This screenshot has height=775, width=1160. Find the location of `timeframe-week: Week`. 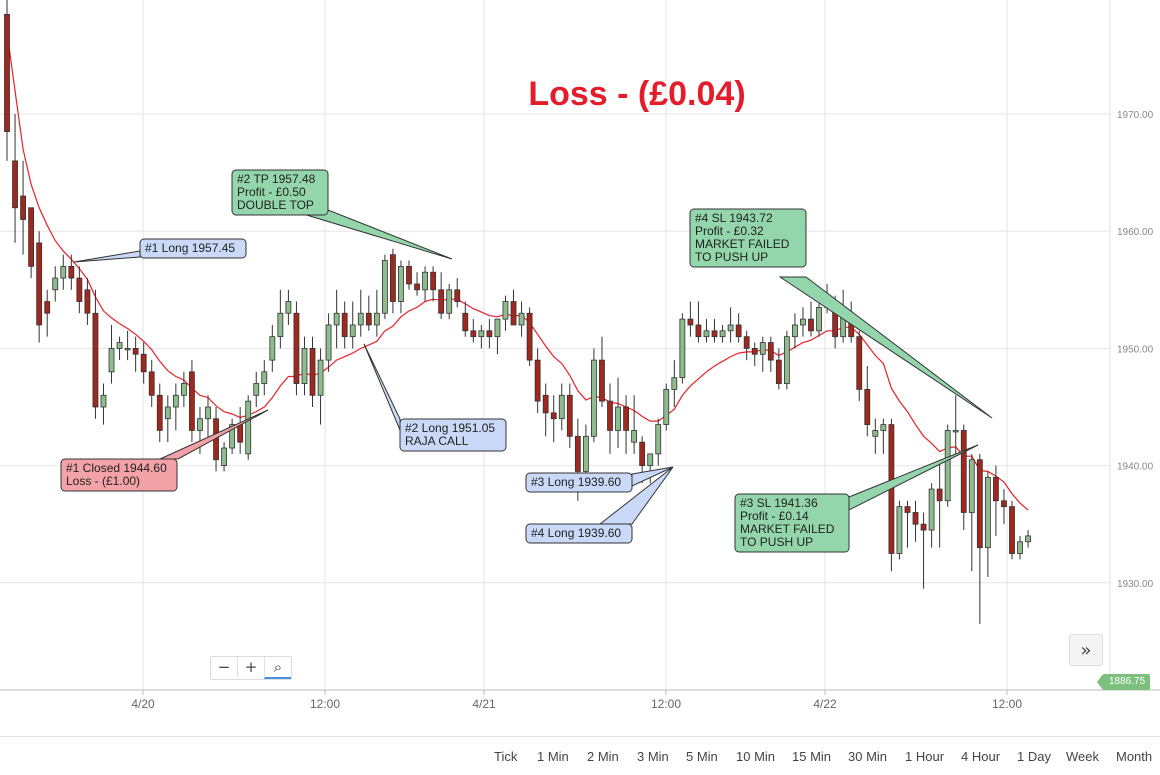

timeframe-week: Week is located at coordinates (1082, 756).